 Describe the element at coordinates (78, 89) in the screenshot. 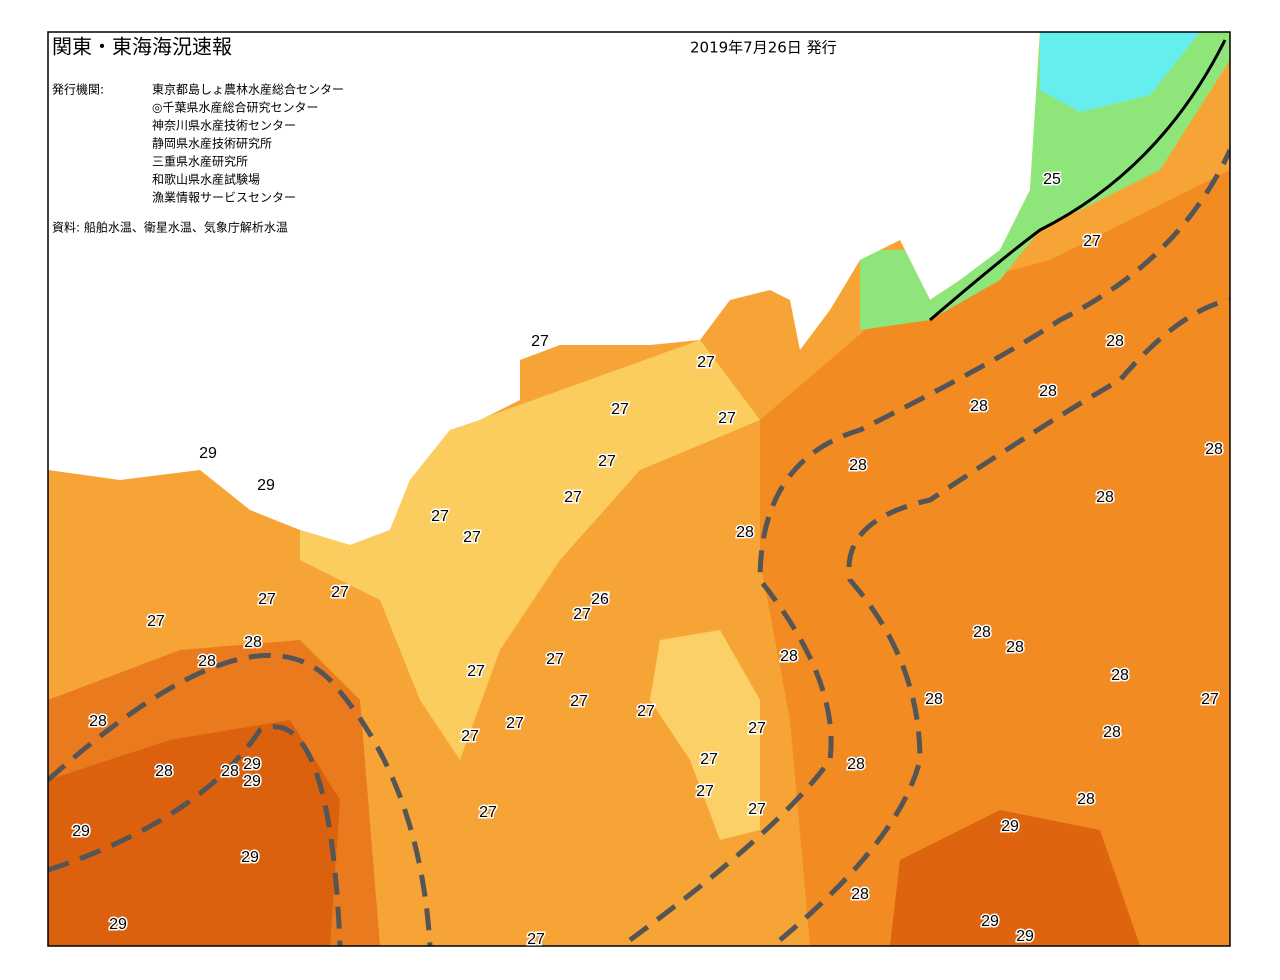

I see `issuer-label: 発行機関:` at that location.